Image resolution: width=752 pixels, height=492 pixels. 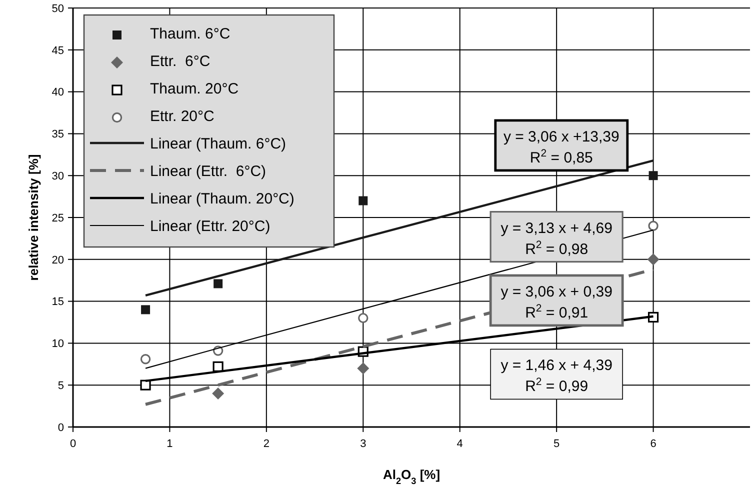 What do you see at coordinates (363, 444) in the screenshot?
I see `x-tick-label: 3` at bounding box center [363, 444].